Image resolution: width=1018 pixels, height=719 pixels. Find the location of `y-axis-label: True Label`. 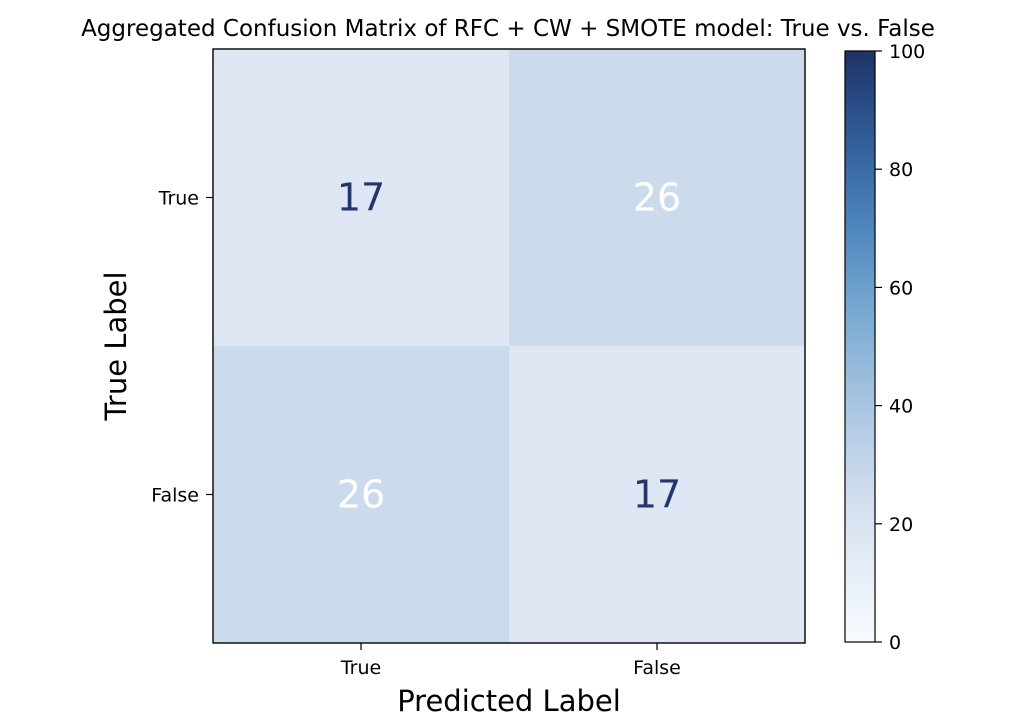

y-axis-label: True Label is located at coordinates (116, 346).